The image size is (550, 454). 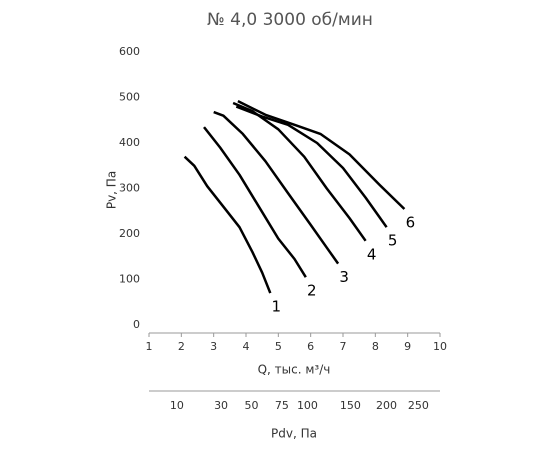 What do you see at coordinates (372, 254) in the screenshot?
I see `curve-label: 4` at bounding box center [372, 254].